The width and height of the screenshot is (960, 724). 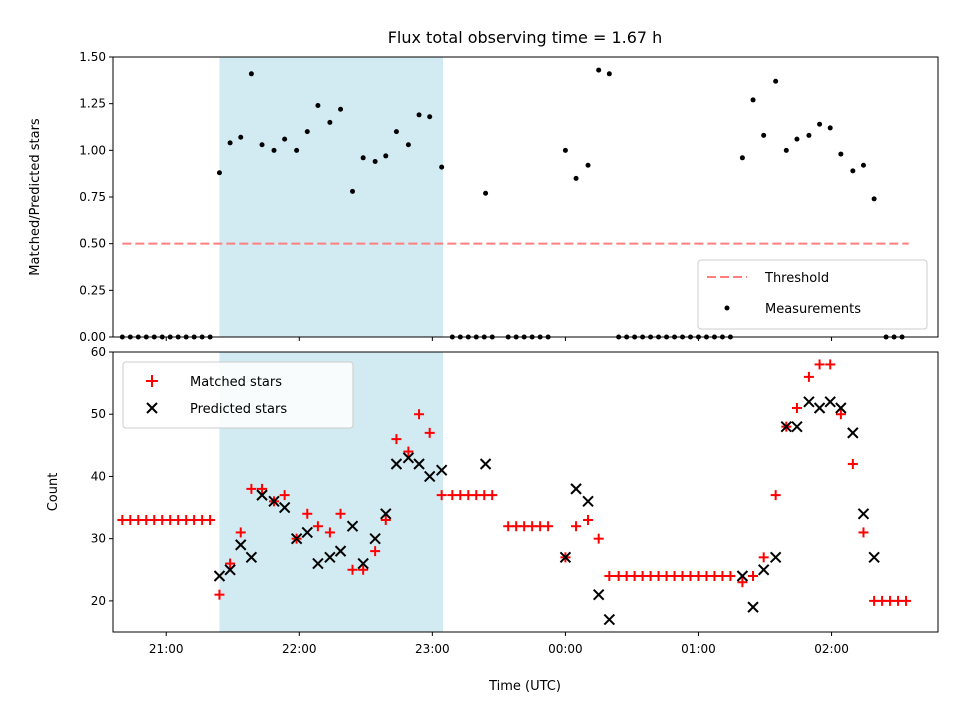 What do you see at coordinates (98, 601) in the screenshot?
I see `count-y-tick-label: 20` at bounding box center [98, 601].